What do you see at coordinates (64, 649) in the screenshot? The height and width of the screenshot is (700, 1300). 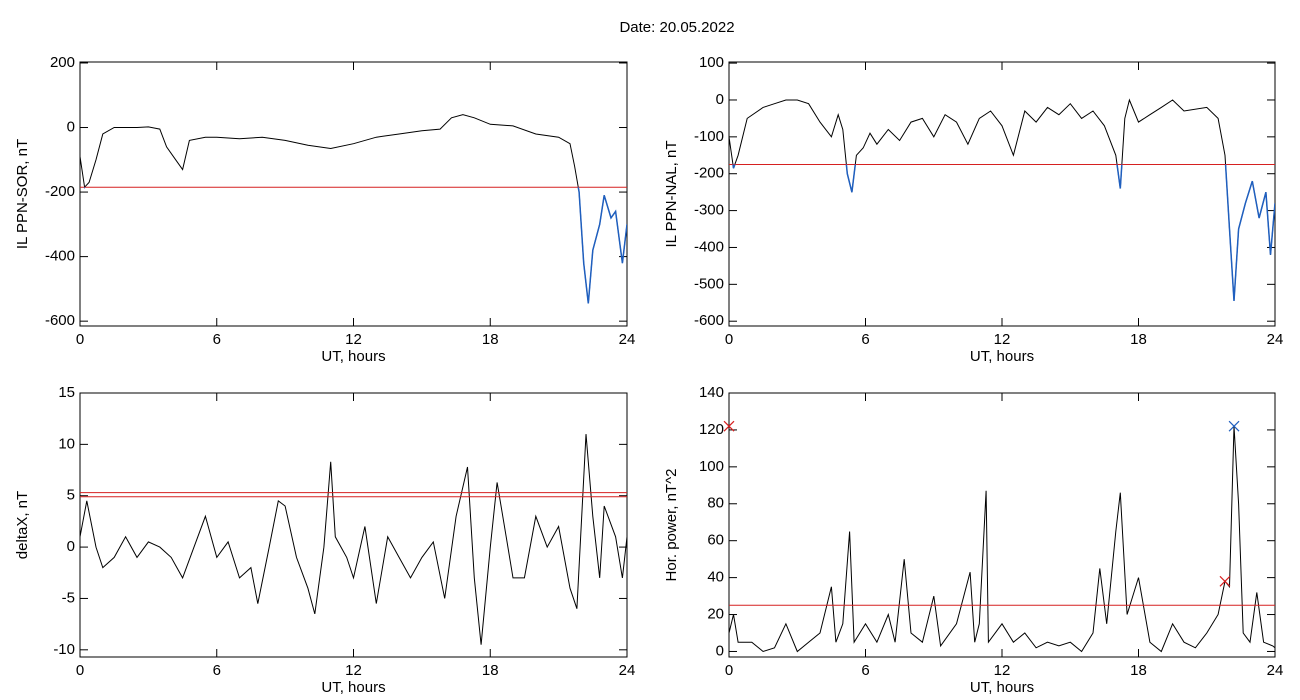 I see `y-tick-label: -10` at bounding box center [64, 649].